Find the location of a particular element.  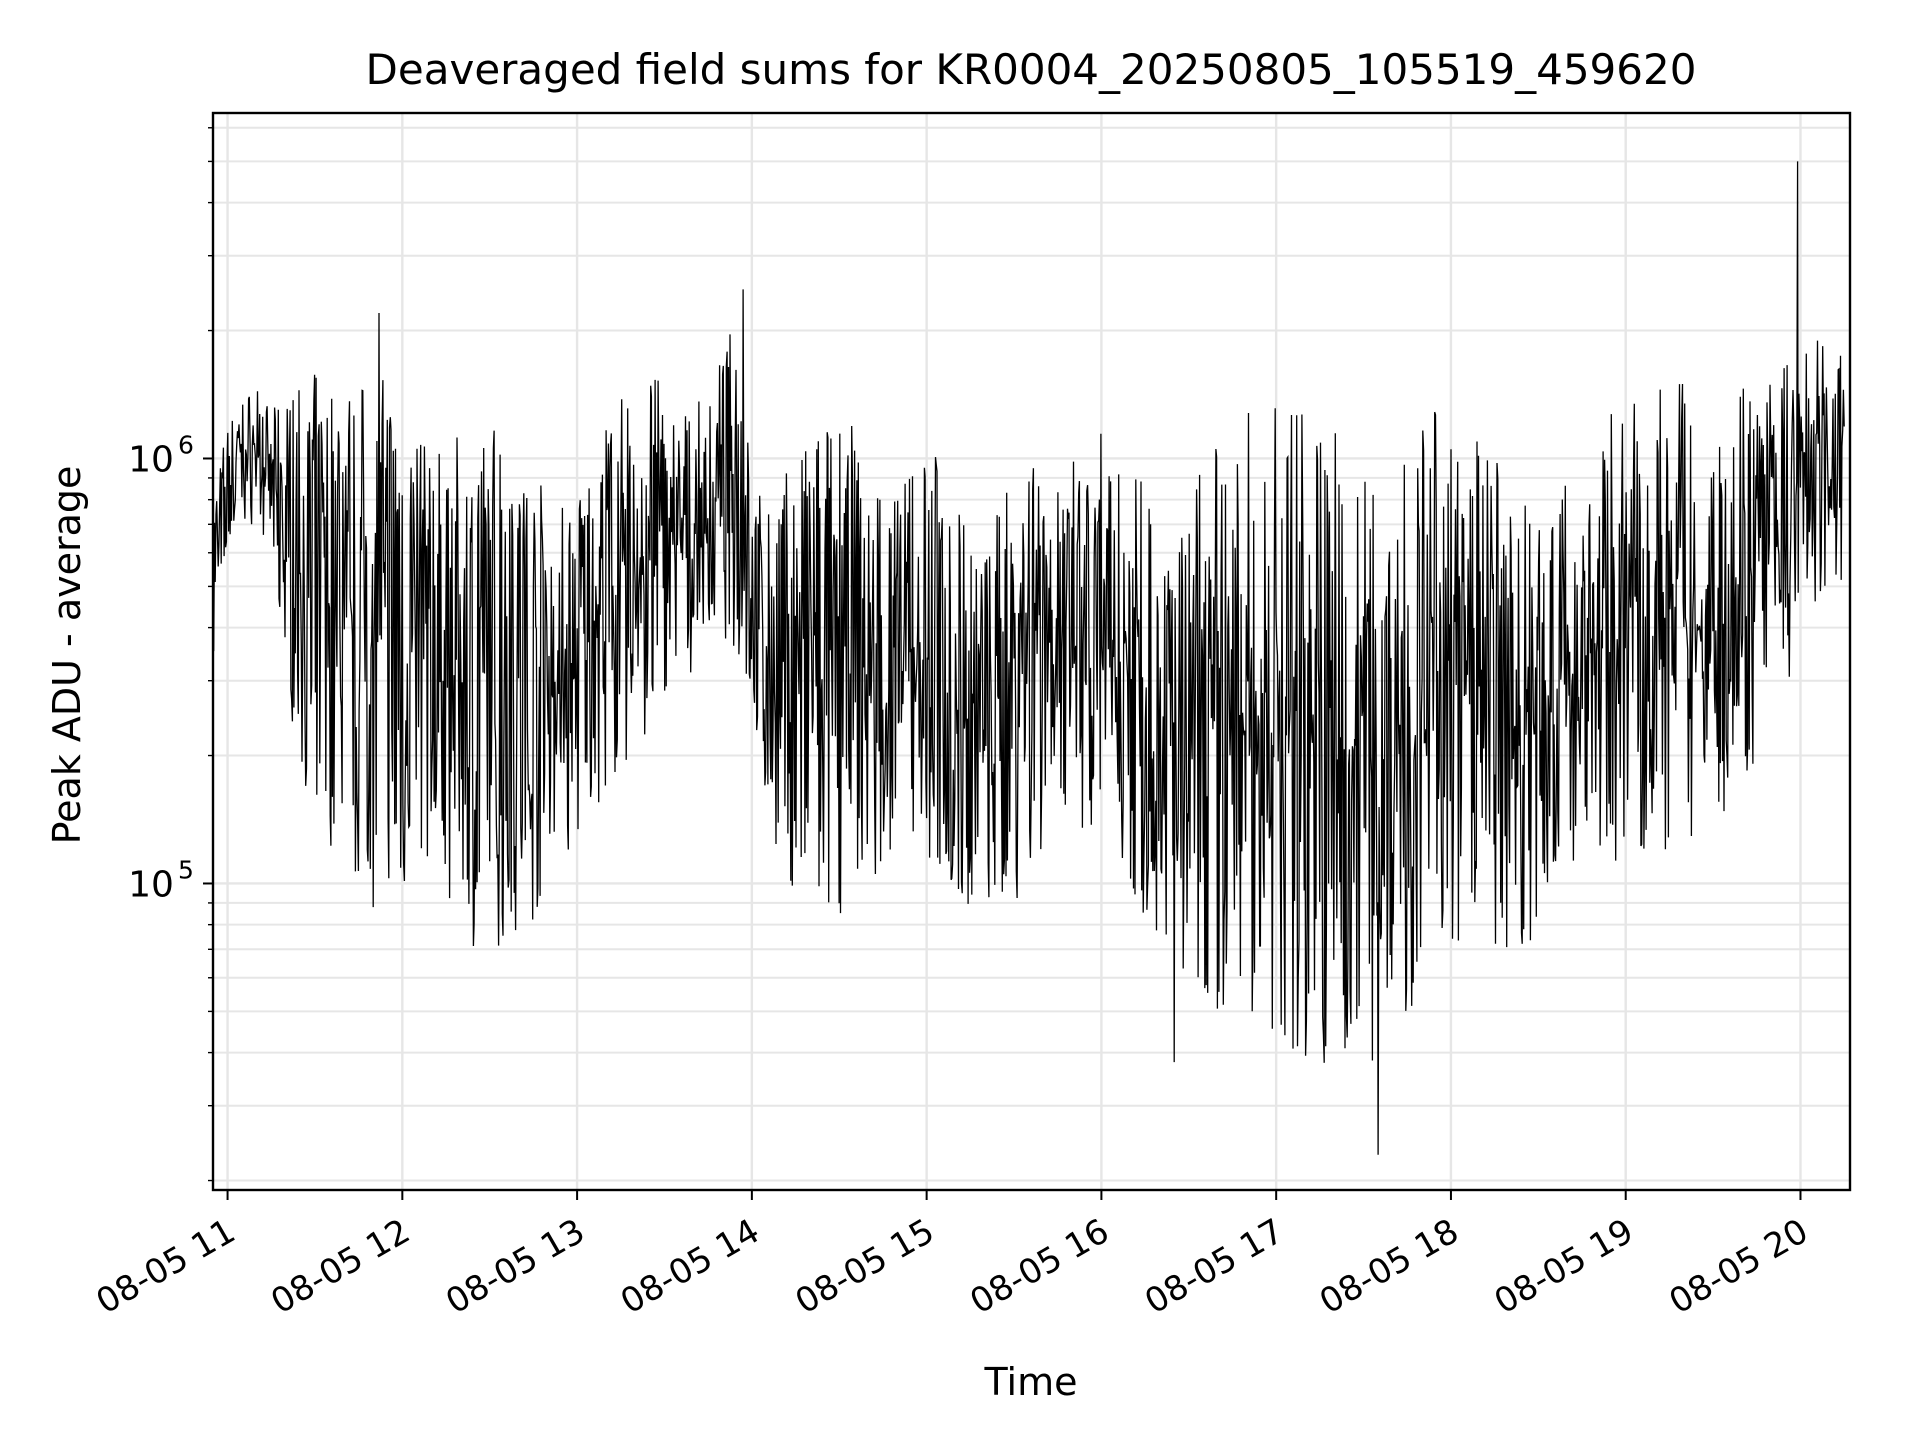

x-axis-label: Time is located at coordinates (1031, 1382).